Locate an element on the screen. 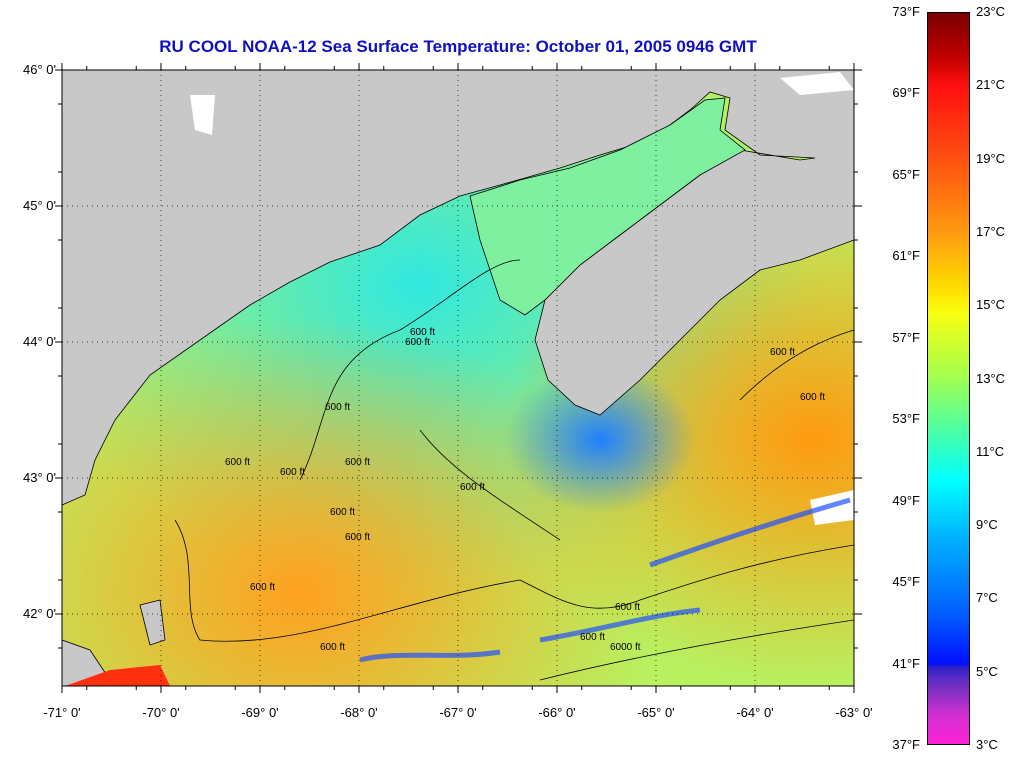 The image size is (1016, 761). cold-filaments is located at coordinates (605, 580).